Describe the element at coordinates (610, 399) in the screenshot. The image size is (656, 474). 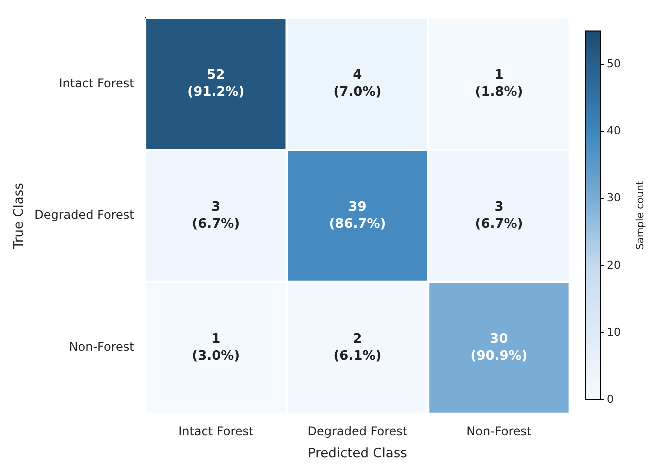
I see `color-bar-label: 0` at that location.